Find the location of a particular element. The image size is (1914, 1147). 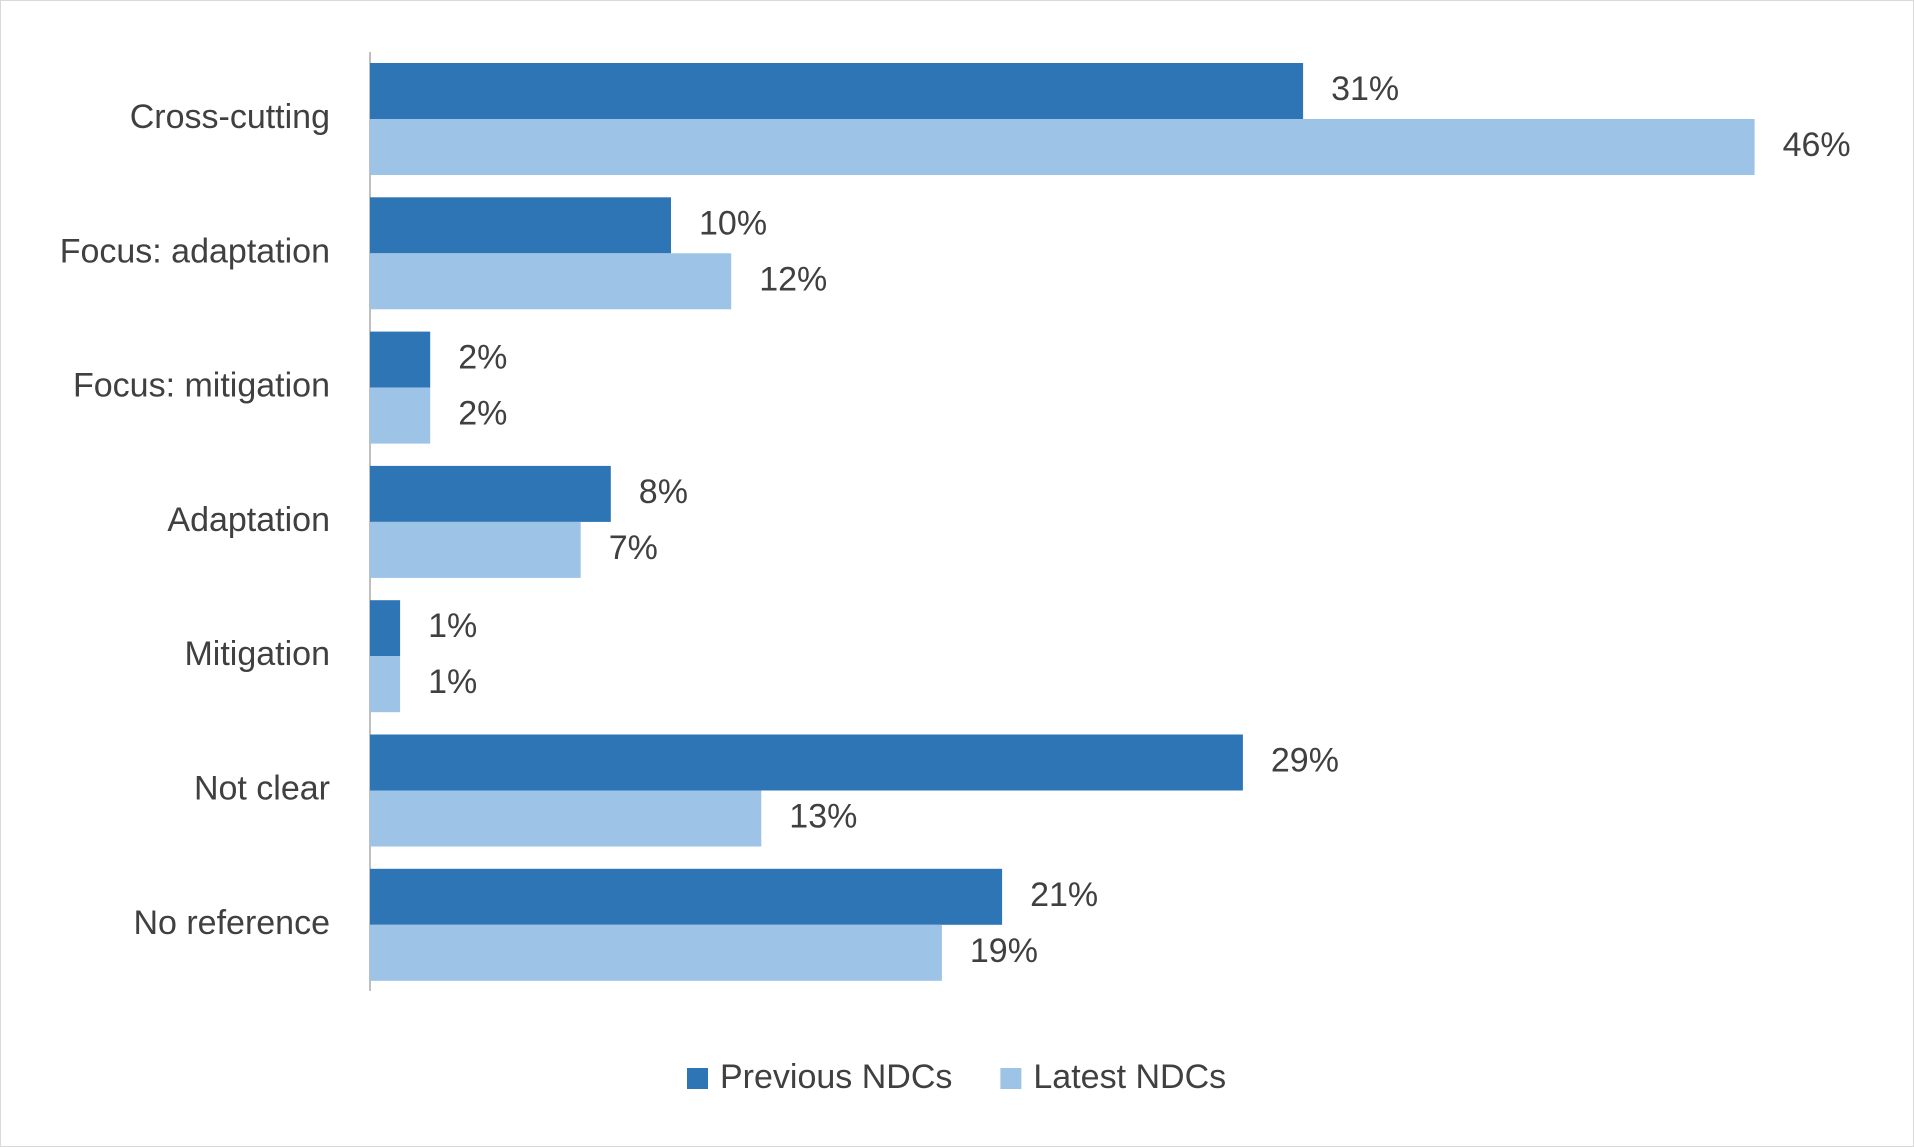

data-label: 13% is located at coordinates (823, 816).